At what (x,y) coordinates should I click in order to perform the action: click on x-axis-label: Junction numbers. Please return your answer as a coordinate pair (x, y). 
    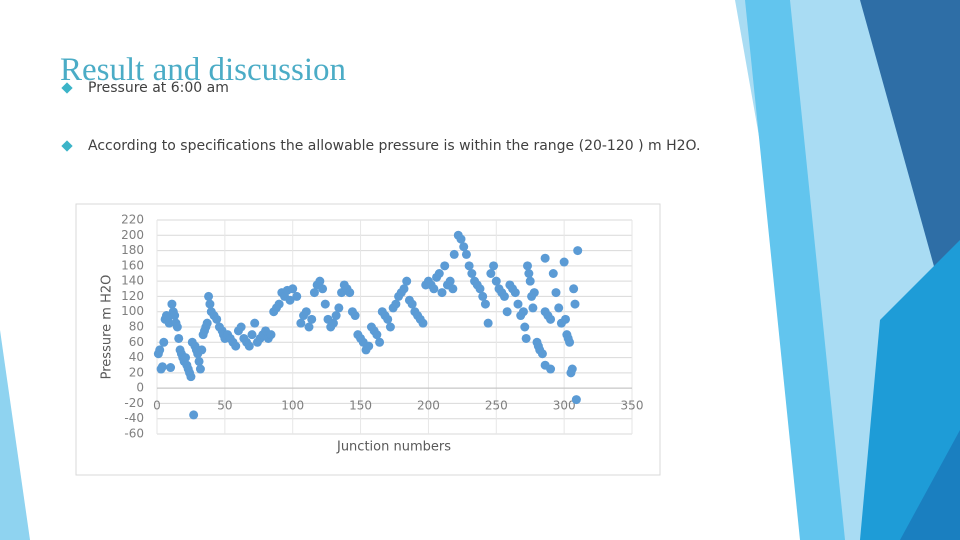
    Looking at the image, I should click on (393, 447).